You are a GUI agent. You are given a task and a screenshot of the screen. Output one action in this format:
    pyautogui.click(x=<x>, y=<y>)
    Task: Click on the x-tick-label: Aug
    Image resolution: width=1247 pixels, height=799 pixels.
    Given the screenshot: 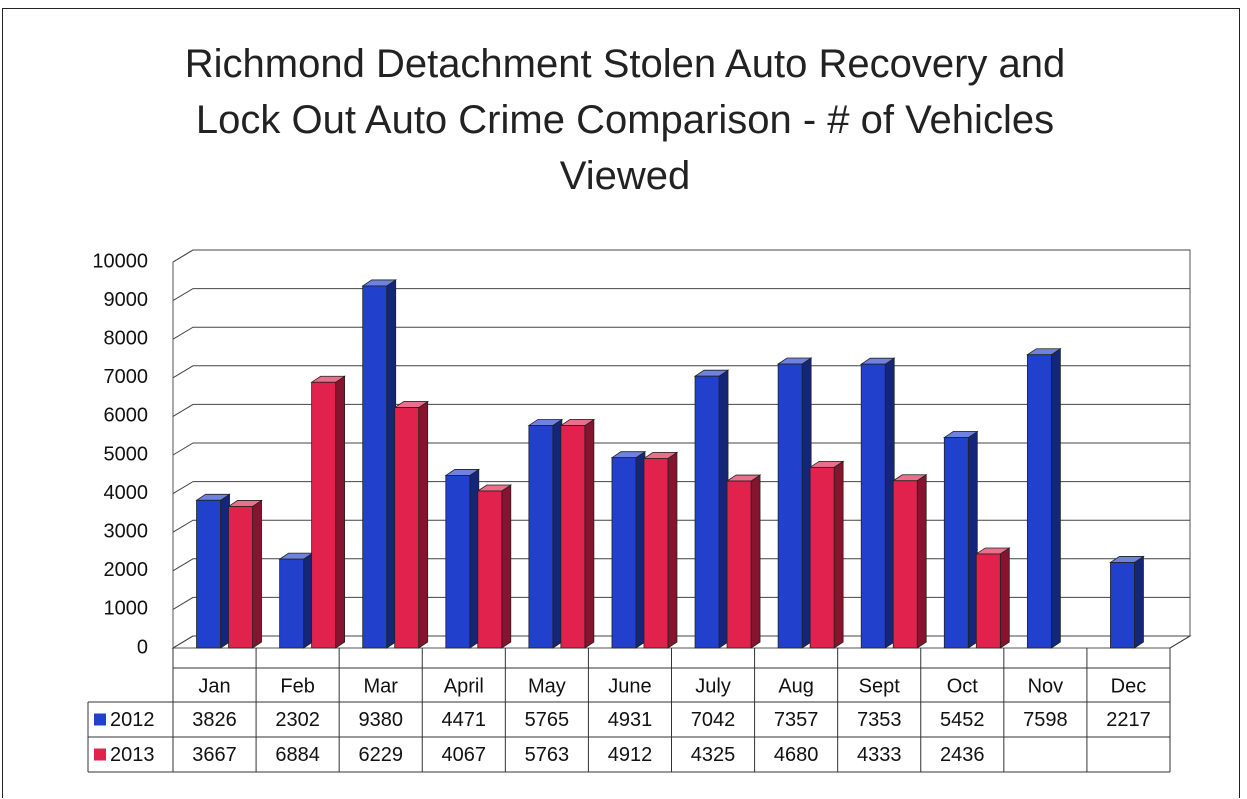 What is the action you would take?
    pyautogui.click(x=796, y=686)
    